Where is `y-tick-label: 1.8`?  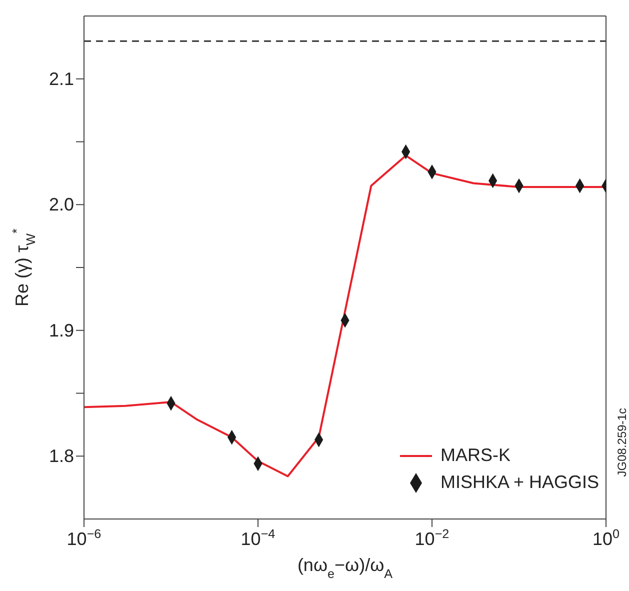
y-tick-label: 1.8 is located at coordinates (61, 456).